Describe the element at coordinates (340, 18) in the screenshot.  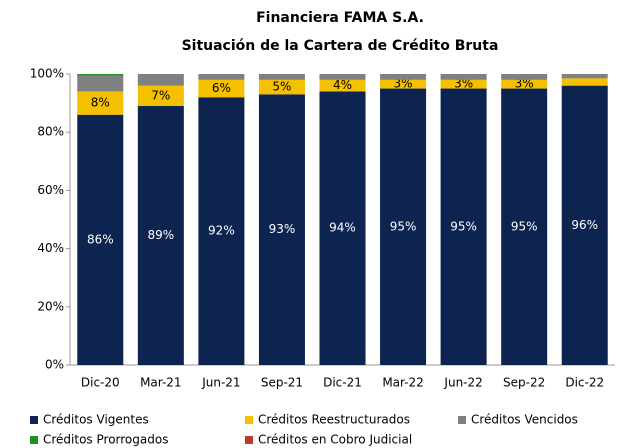
I see `chart-title: Financiera FAMA S.A.` at that location.